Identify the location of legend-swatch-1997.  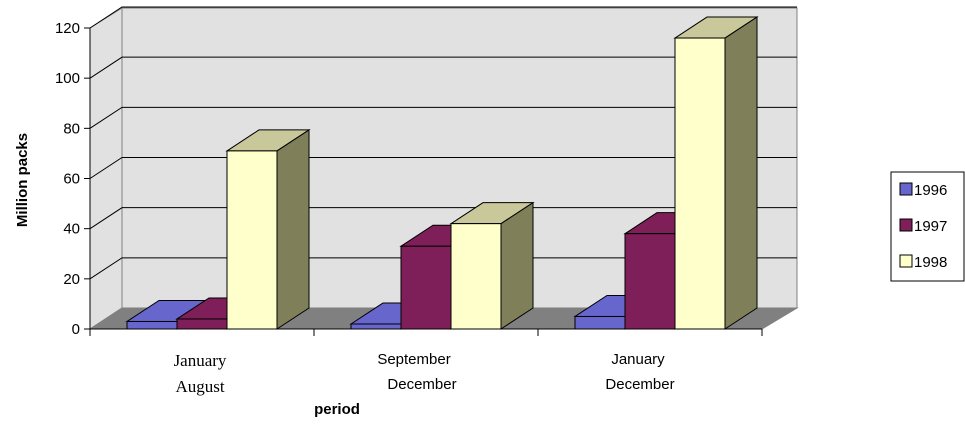
(906, 225).